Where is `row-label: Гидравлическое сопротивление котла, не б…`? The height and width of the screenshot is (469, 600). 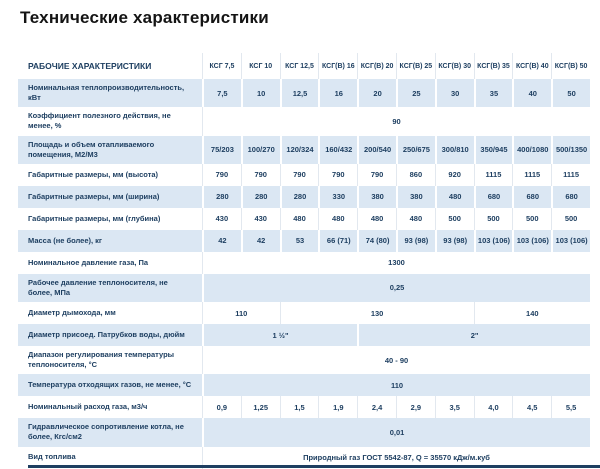 row-label: Гидравлическое сопротивление котла, не б… is located at coordinates (110, 432).